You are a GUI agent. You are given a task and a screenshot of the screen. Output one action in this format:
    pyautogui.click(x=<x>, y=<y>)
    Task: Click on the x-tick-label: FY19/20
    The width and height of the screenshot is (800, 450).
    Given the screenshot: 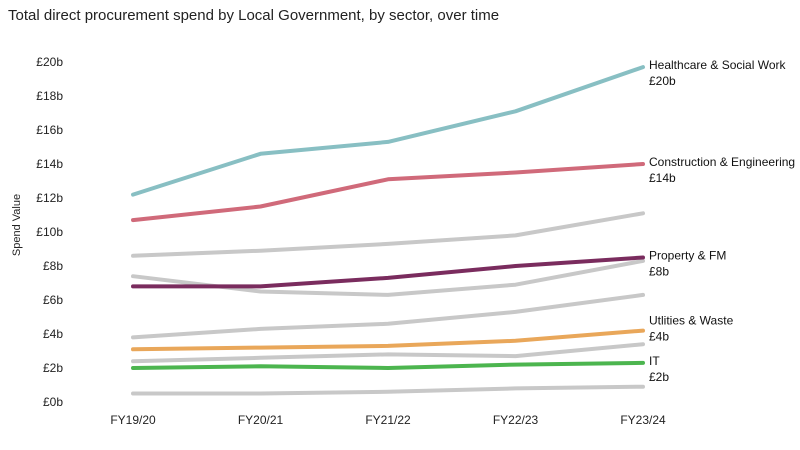 What is the action you would take?
    pyautogui.click(x=133, y=420)
    